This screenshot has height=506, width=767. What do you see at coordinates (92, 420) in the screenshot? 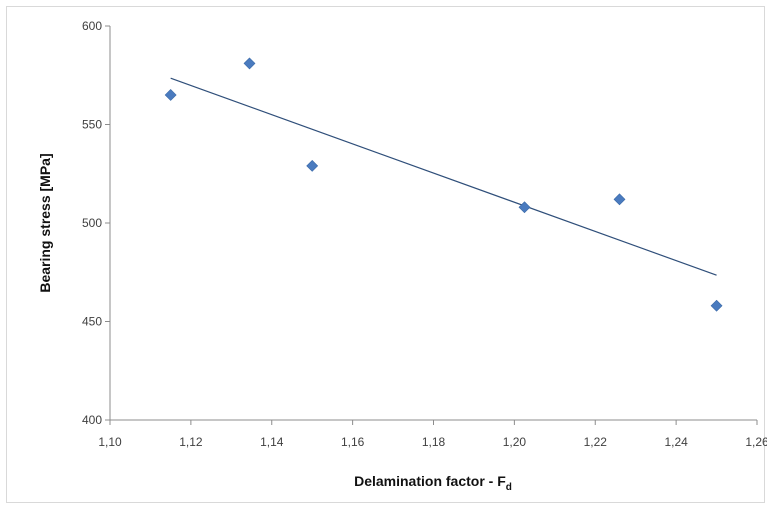
I see `y-tick-label: 400` at bounding box center [92, 420].